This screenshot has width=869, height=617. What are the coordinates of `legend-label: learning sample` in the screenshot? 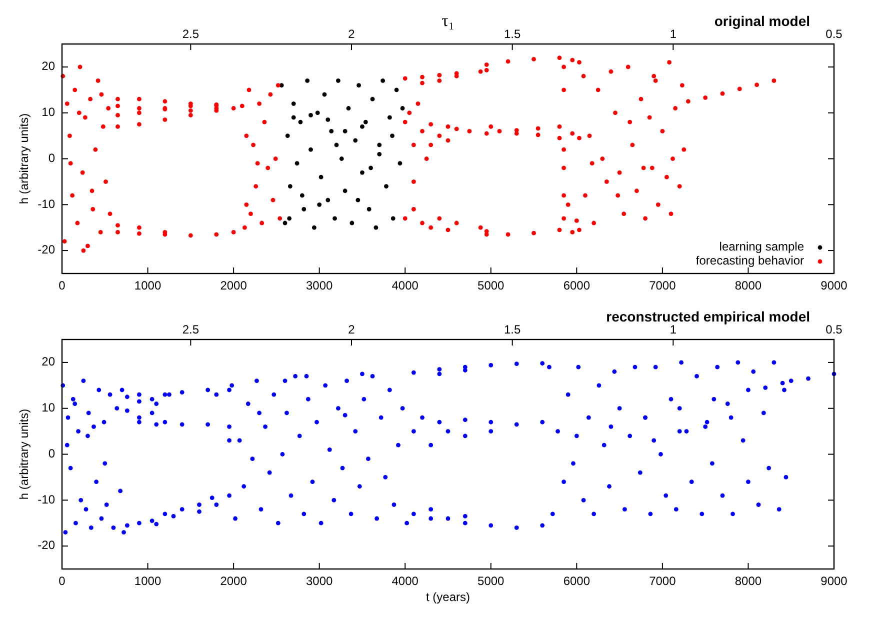 It's located at (761, 247).